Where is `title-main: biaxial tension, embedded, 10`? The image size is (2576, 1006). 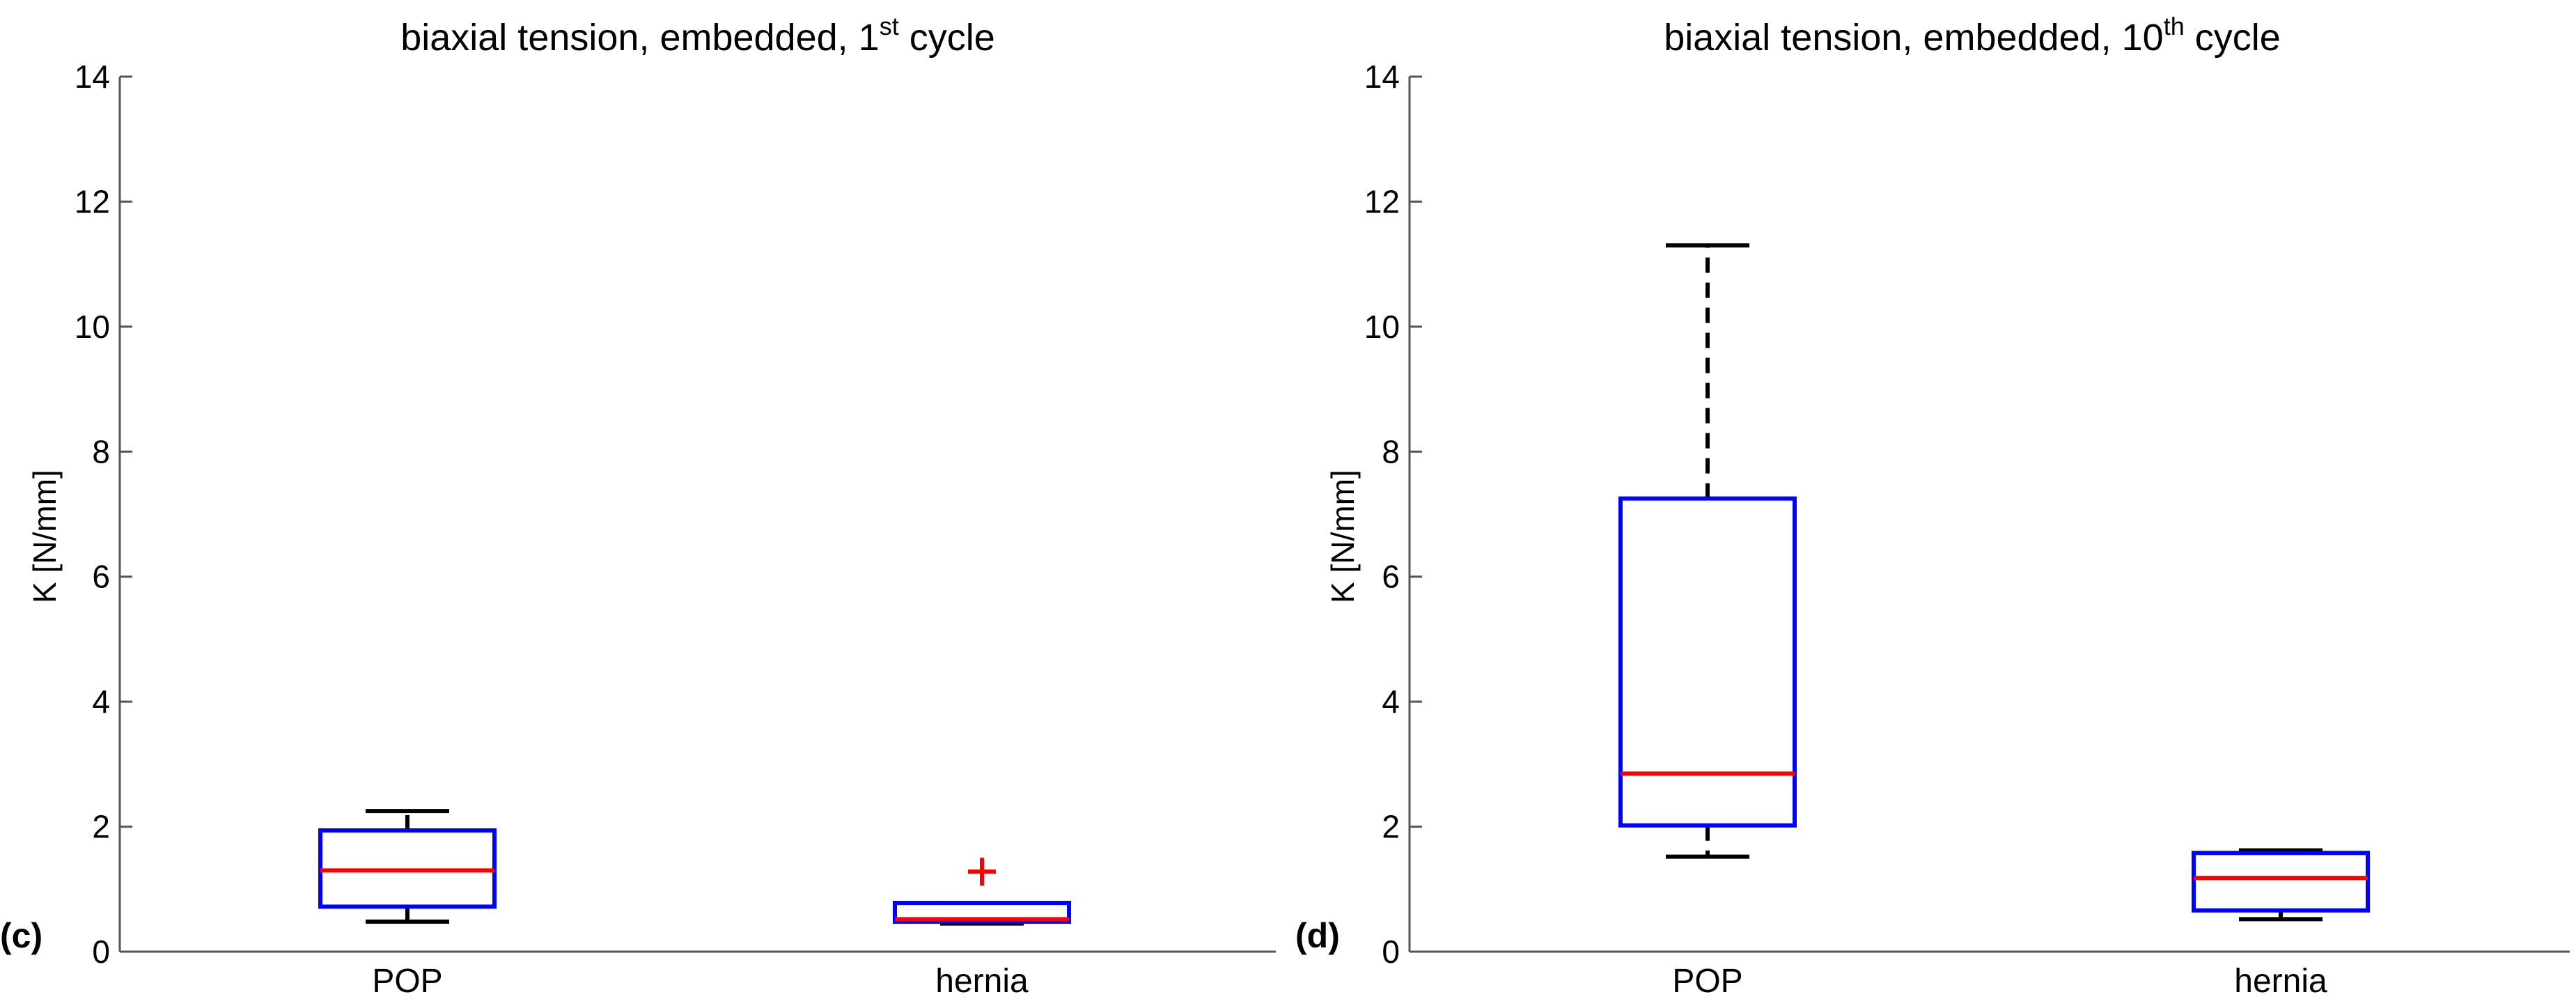 title-main: biaxial tension, embedded, 10 is located at coordinates (1914, 38).